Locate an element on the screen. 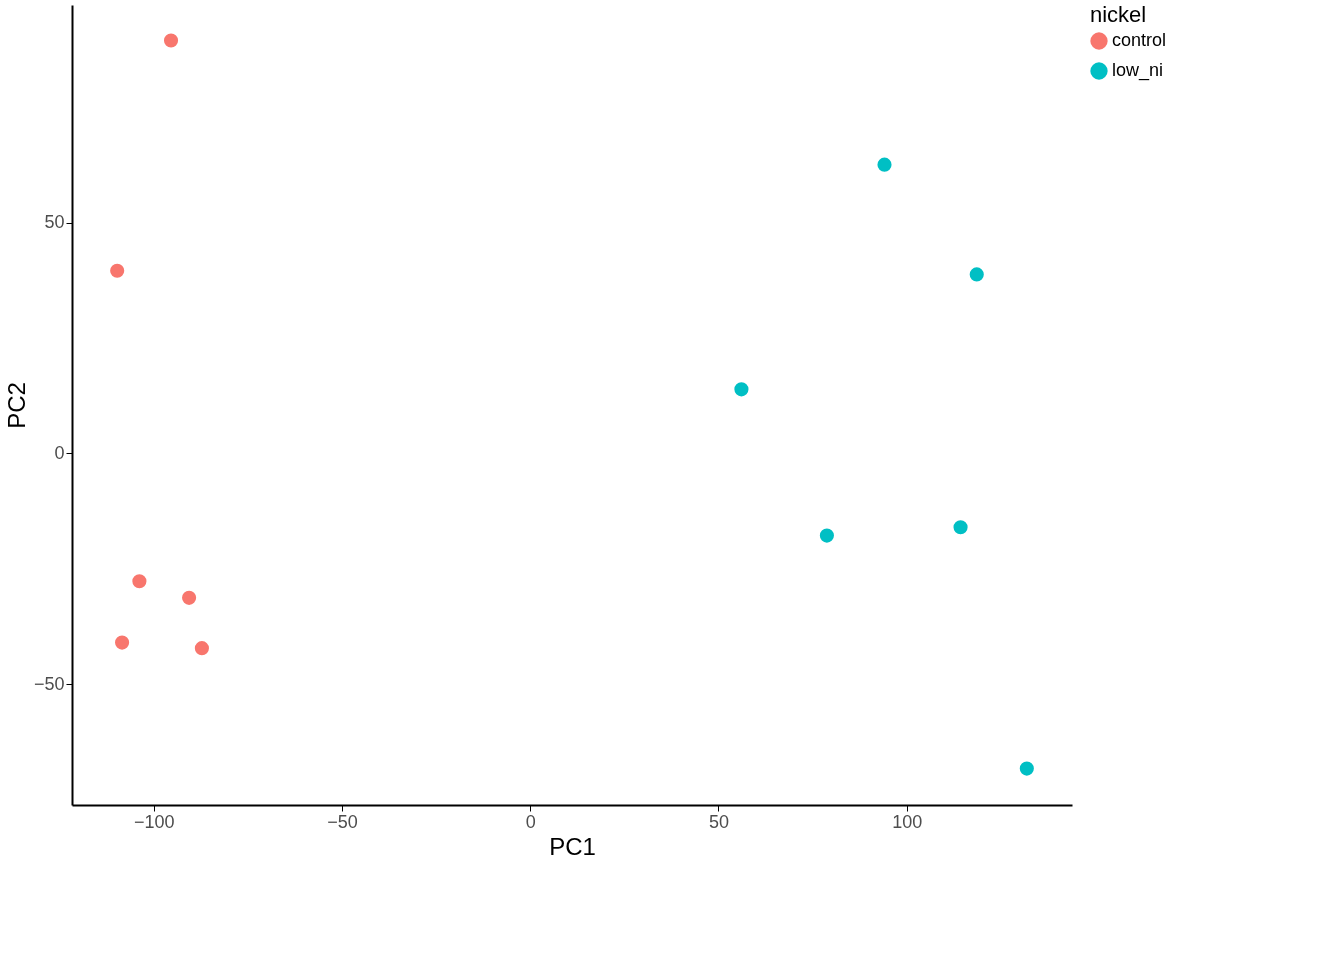  x-axis-title: PC1 is located at coordinates (572, 846).